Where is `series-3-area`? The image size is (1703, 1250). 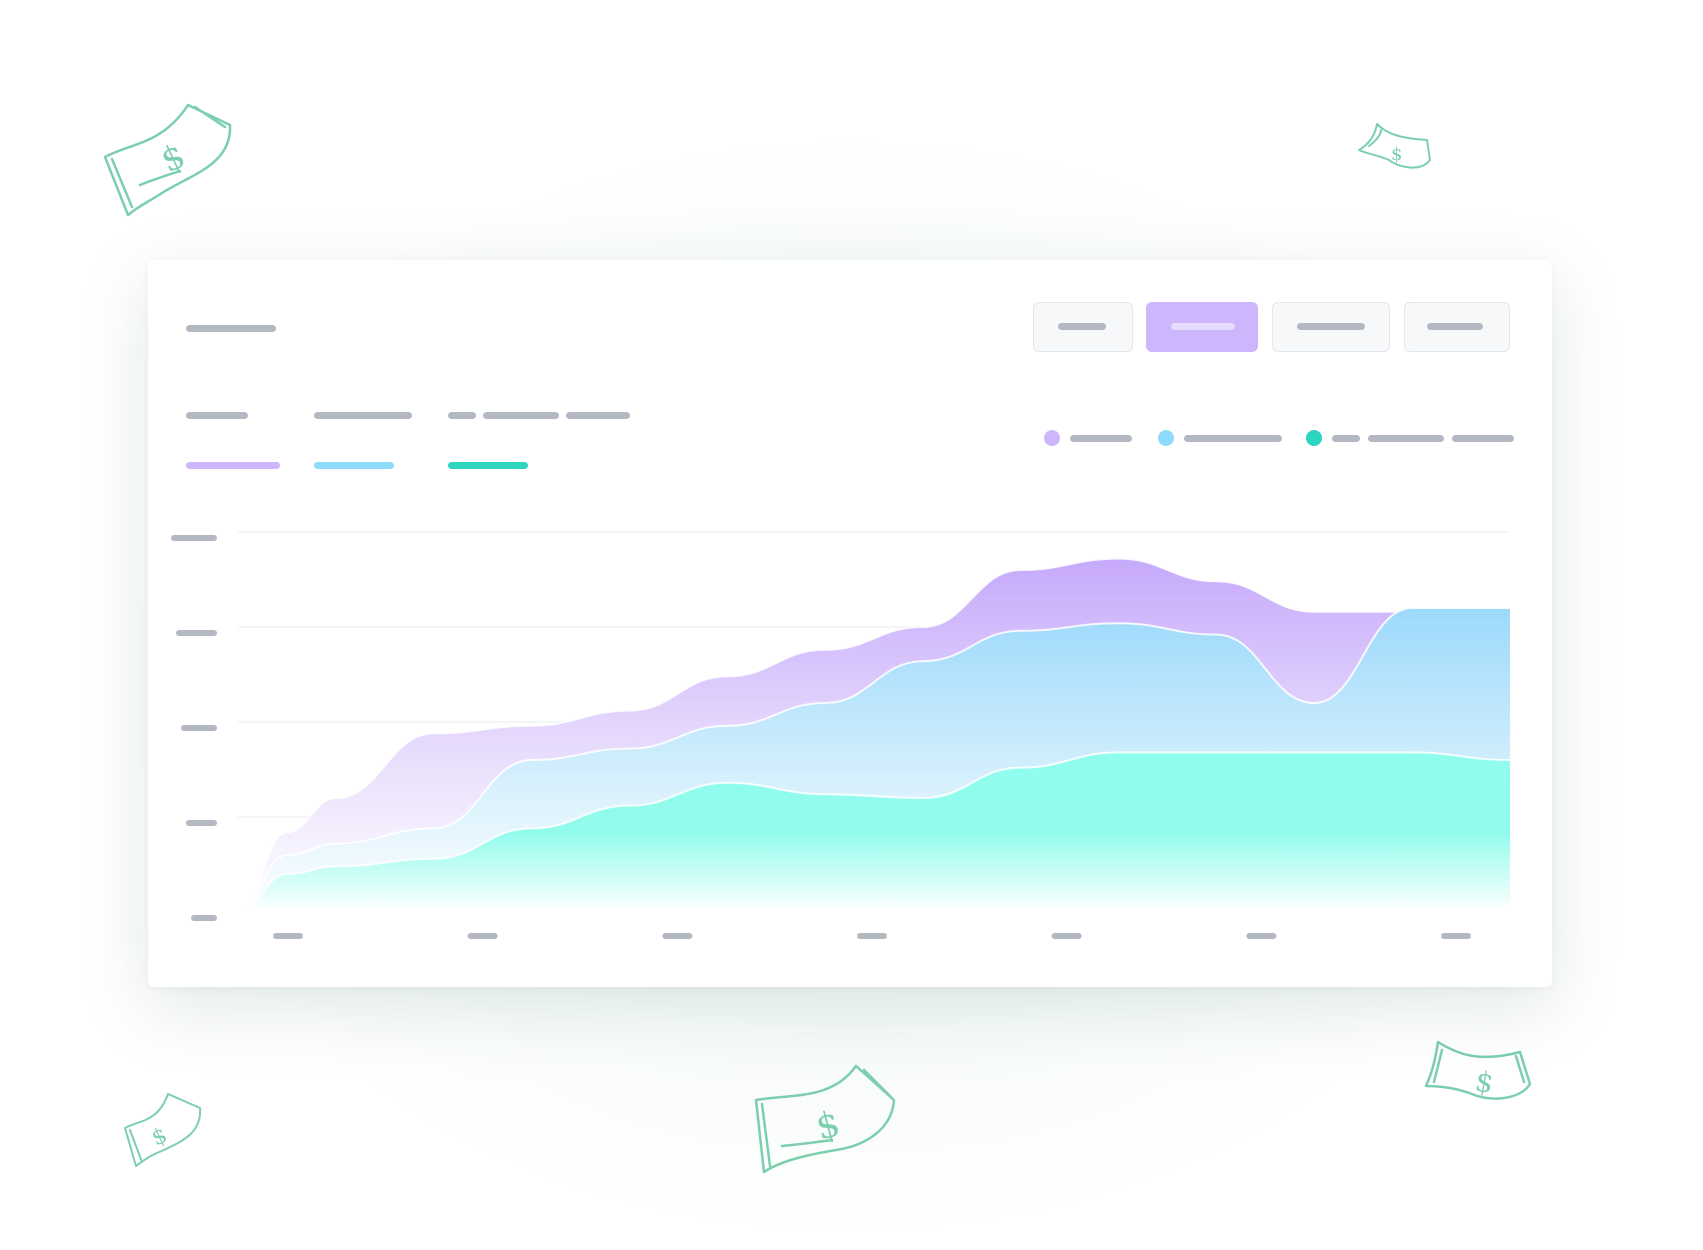
series-3-area is located at coordinates (874, 832).